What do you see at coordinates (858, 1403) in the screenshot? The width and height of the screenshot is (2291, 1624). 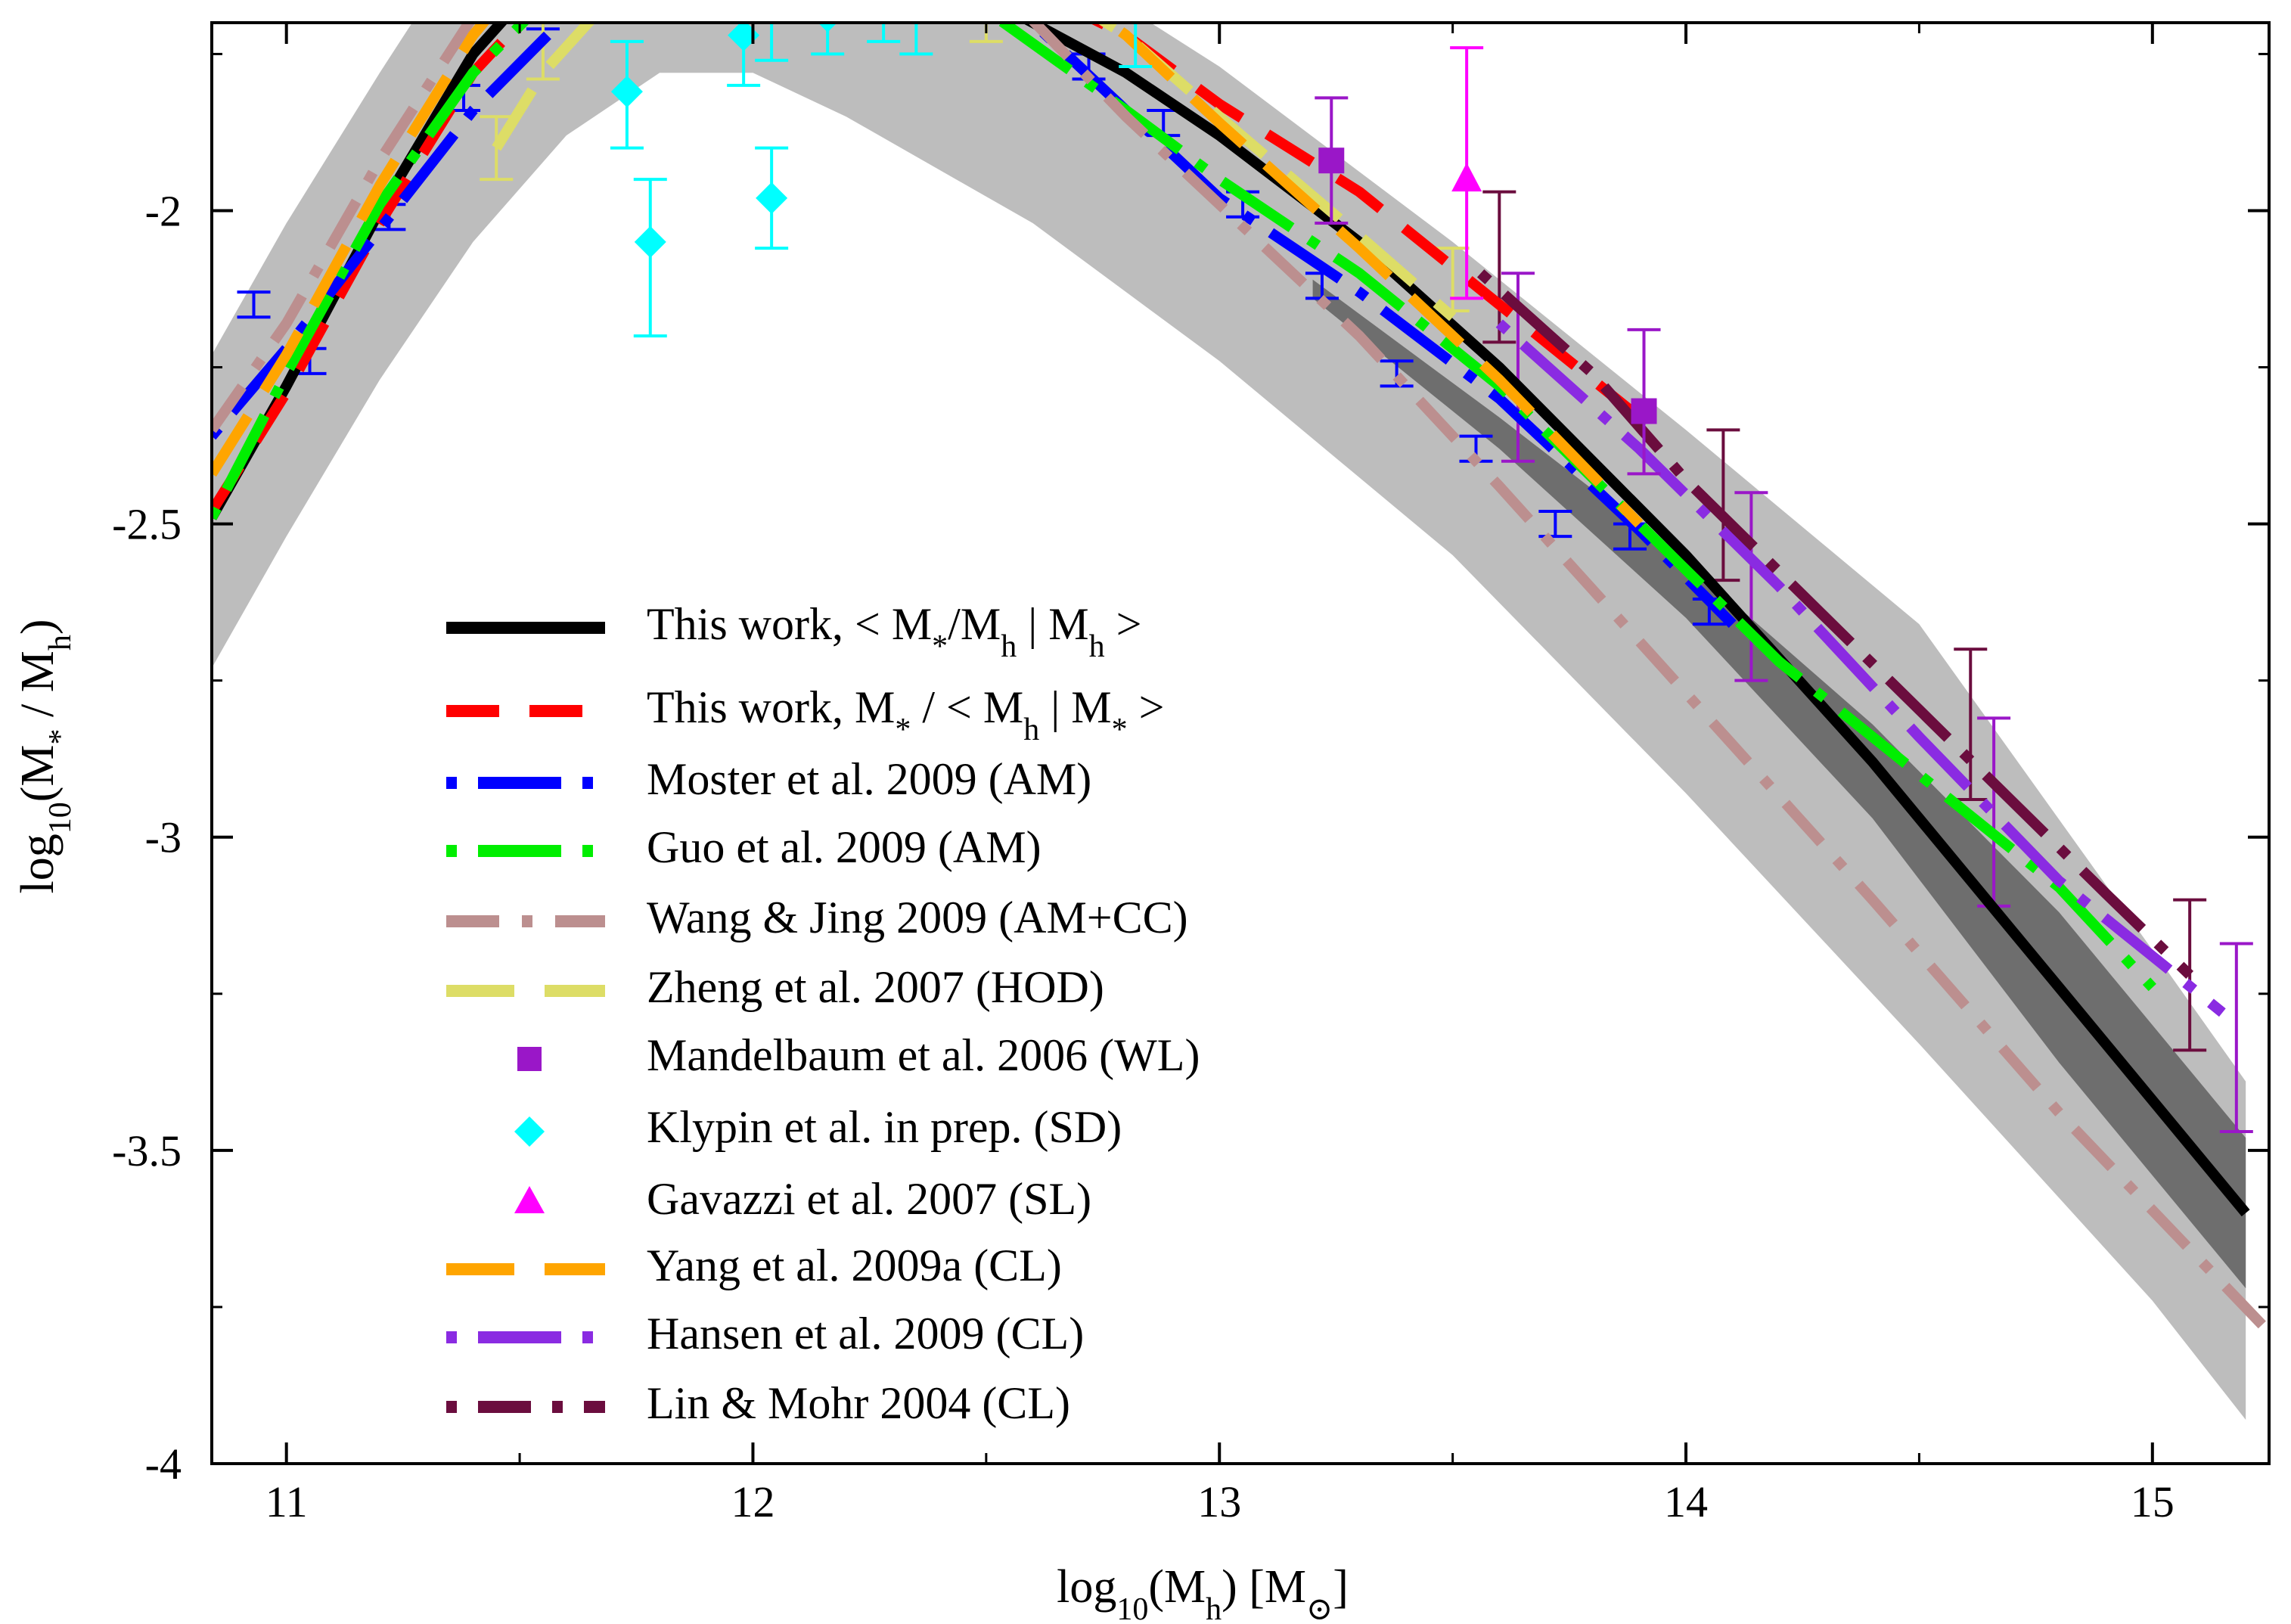 I see `legend-label-lin-mohr: Lin & Mohr 2004 (CL)` at bounding box center [858, 1403].